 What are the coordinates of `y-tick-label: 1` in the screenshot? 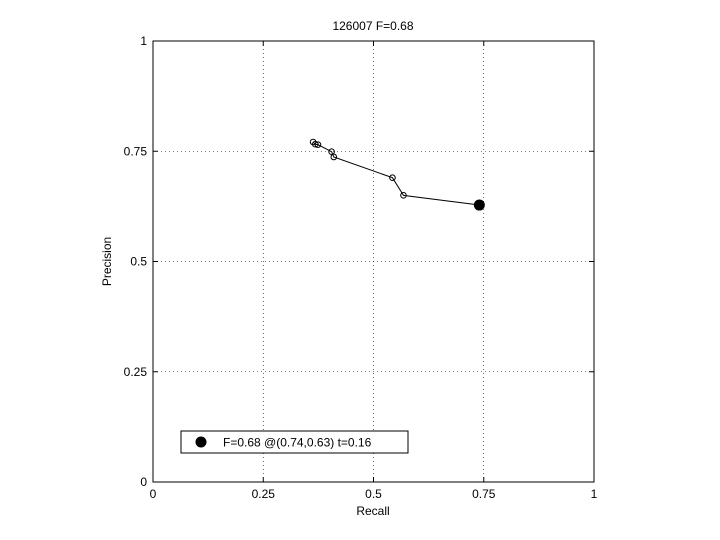 It's located at (143, 41).